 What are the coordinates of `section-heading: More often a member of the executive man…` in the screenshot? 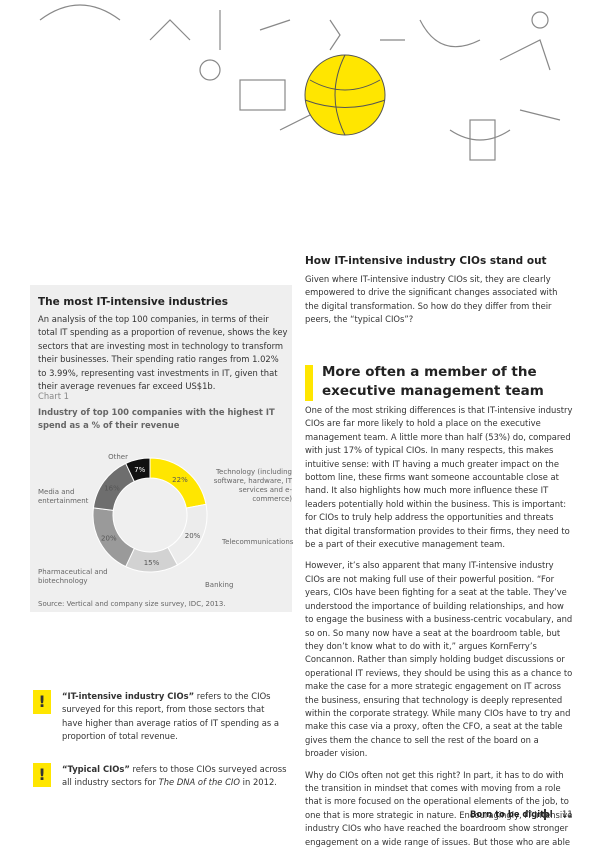 It's located at (433, 381).